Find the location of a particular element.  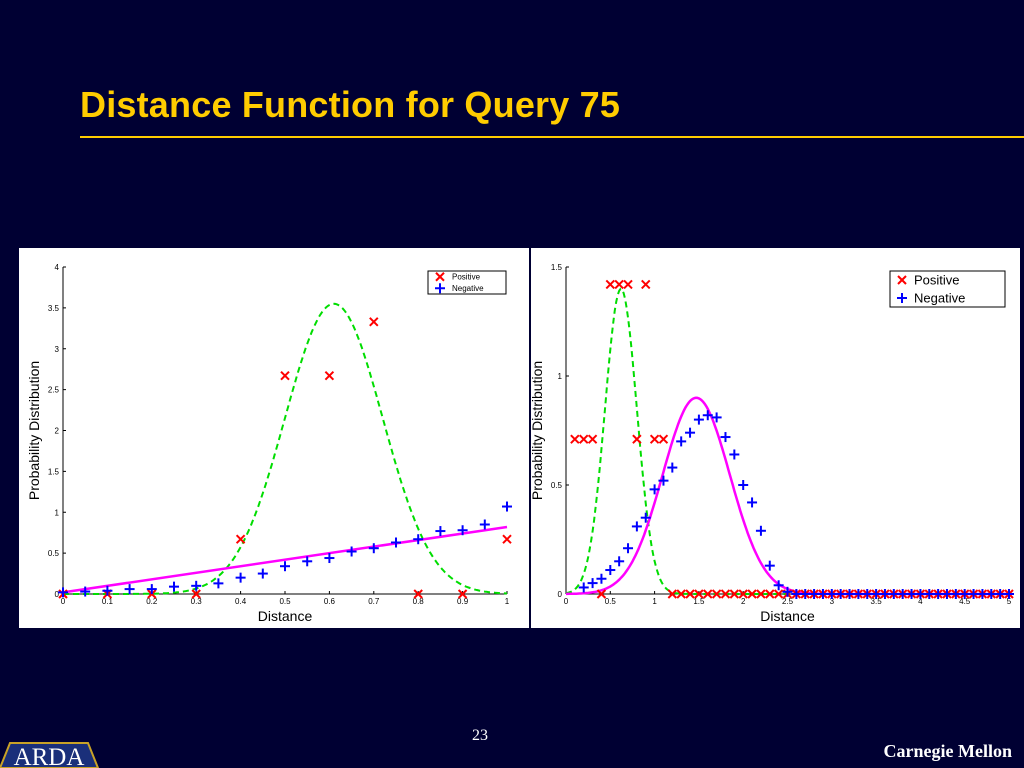

x-tick-label: 3 is located at coordinates (832, 601).